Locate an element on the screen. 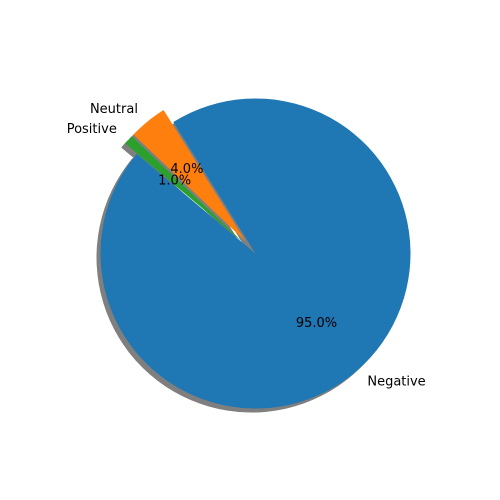 The width and height of the screenshot is (500, 500). slice-neutral is located at coordinates (189, 176).